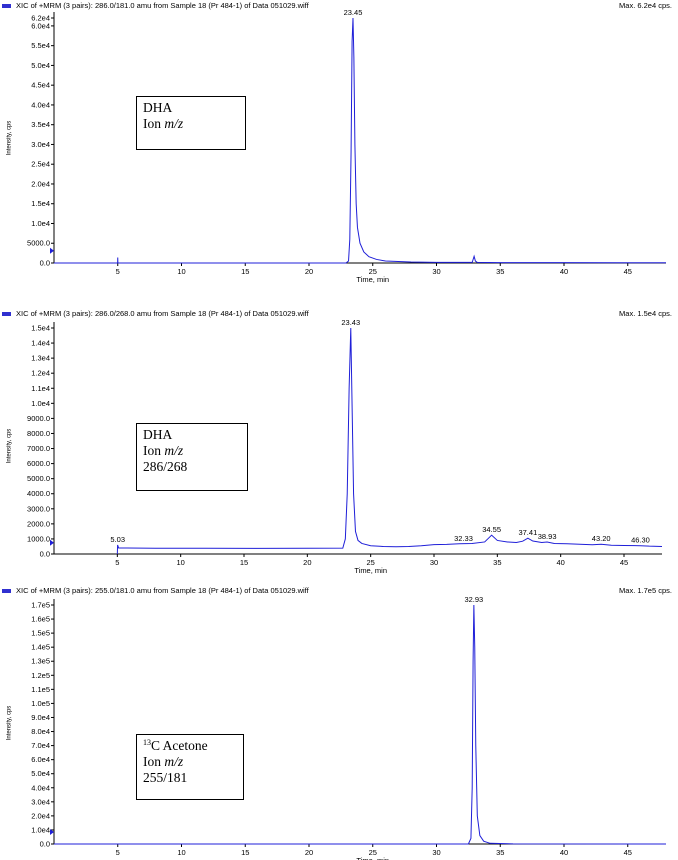 This screenshot has width=678, height=860. What do you see at coordinates (40, 661) in the screenshot?
I see `y-tick-label: 1.3e5` at bounding box center [40, 661].